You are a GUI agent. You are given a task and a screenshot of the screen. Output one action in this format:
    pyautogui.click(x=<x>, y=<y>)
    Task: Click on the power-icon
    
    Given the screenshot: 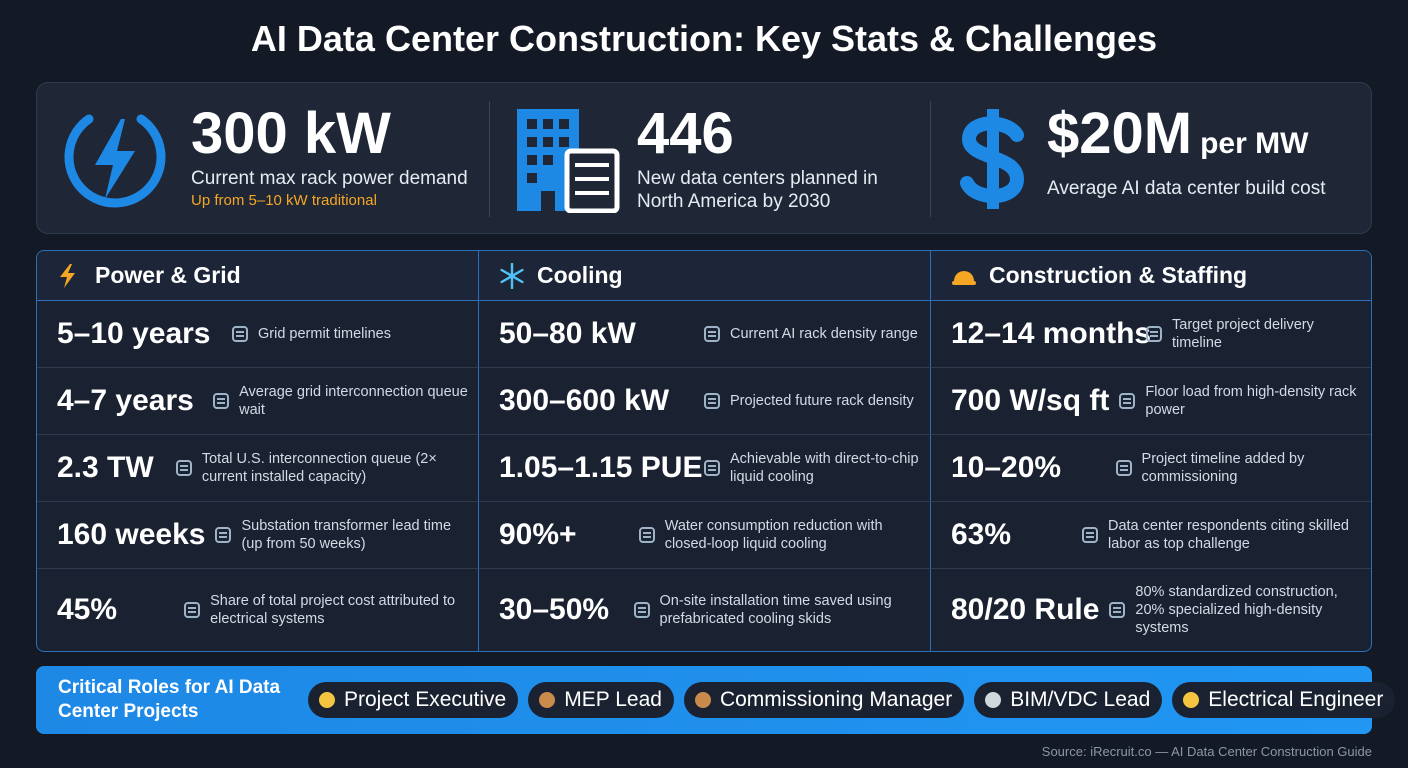 What is the action you would take?
    pyautogui.click(x=115, y=161)
    